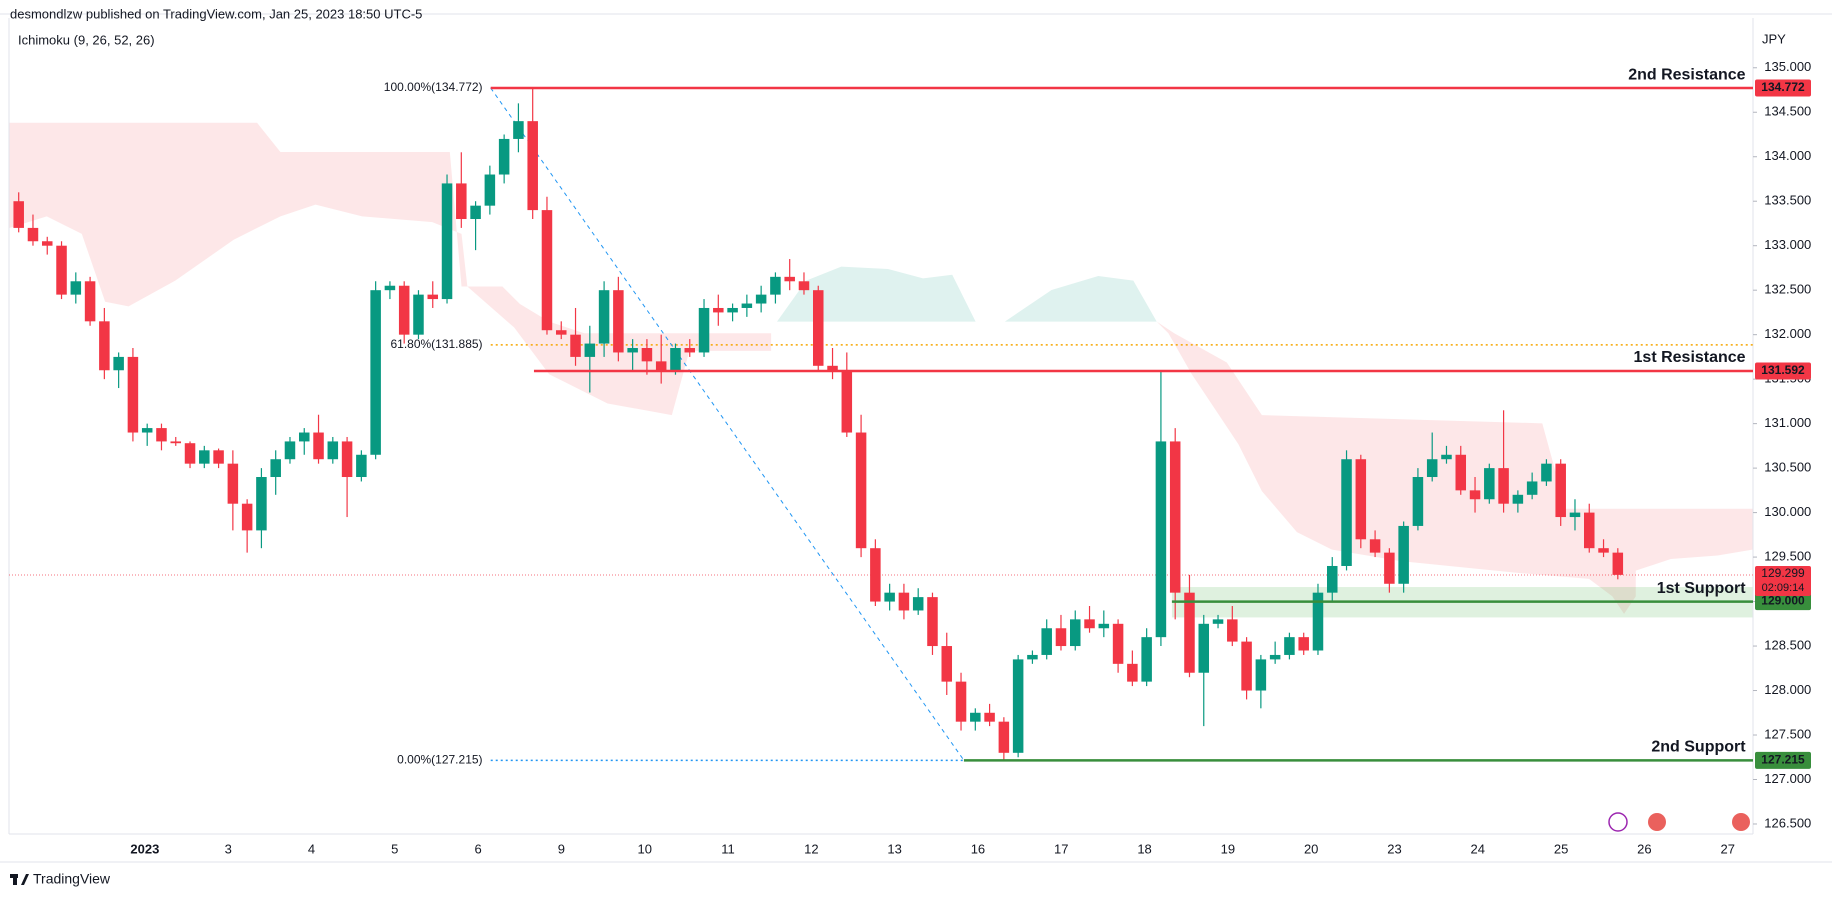 This screenshot has height=897, width=1832. I want to click on x-tick-label: 23, so click(1394, 848).